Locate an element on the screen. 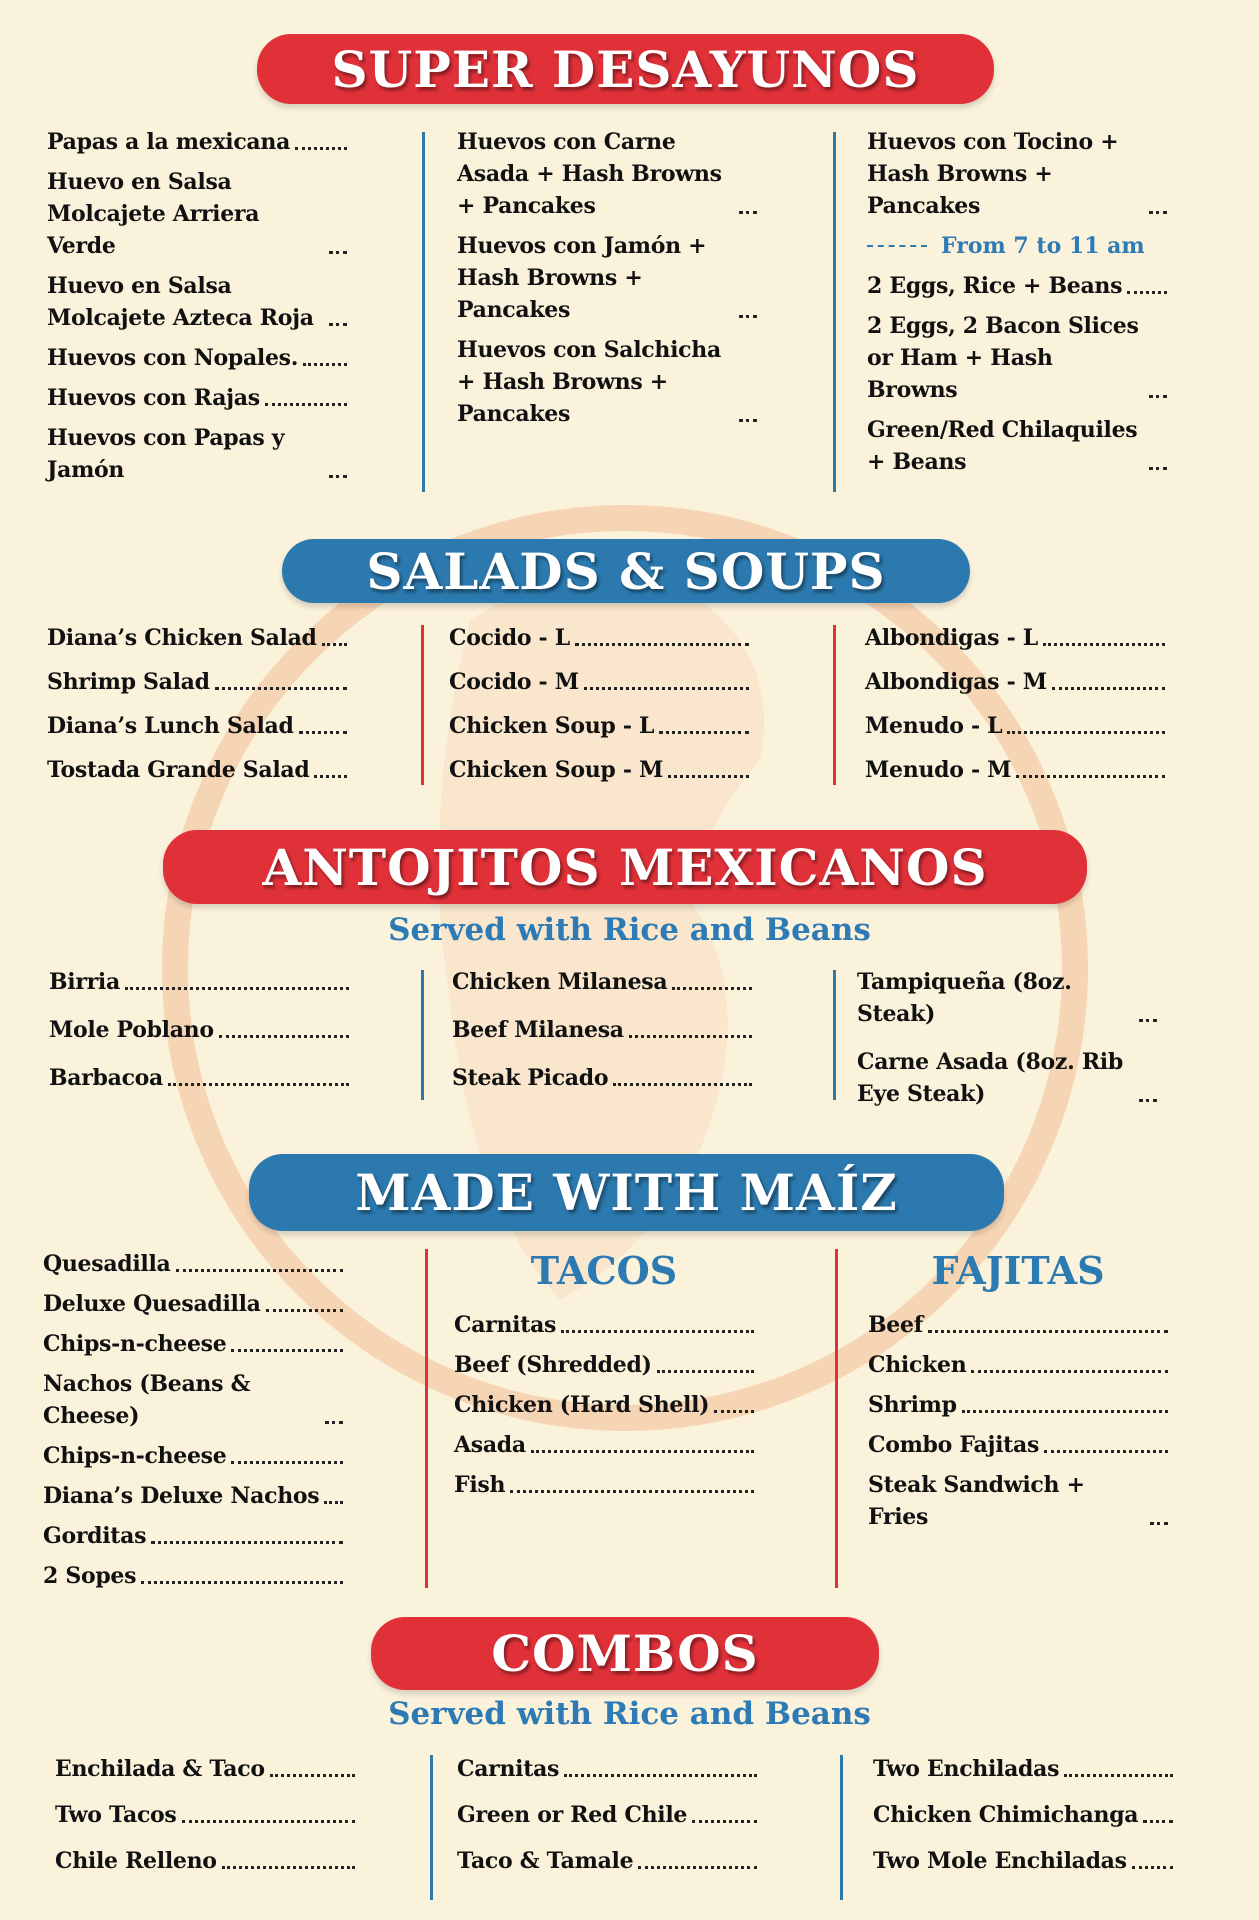  menu-item: Shrimp is located at coordinates (1018, 1405).